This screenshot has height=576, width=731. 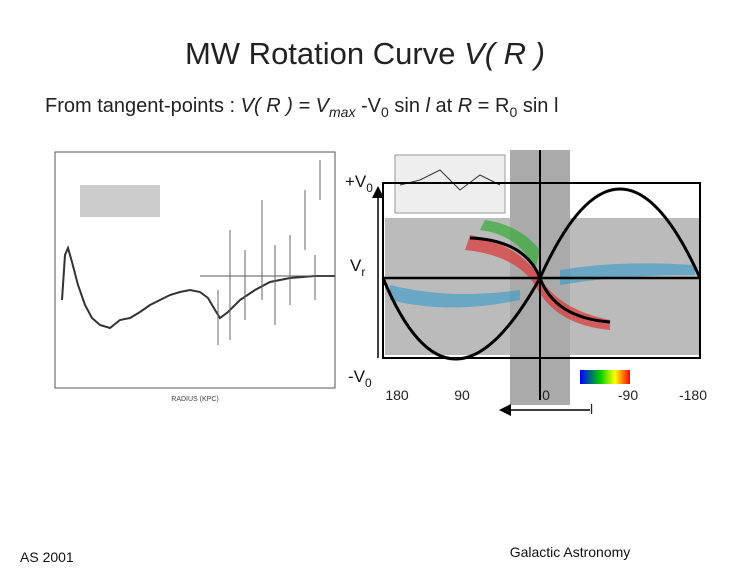 What do you see at coordinates (368, 106) in the screenshot?
I see `subtitle-part: -V` at bounding box center [368, 106].